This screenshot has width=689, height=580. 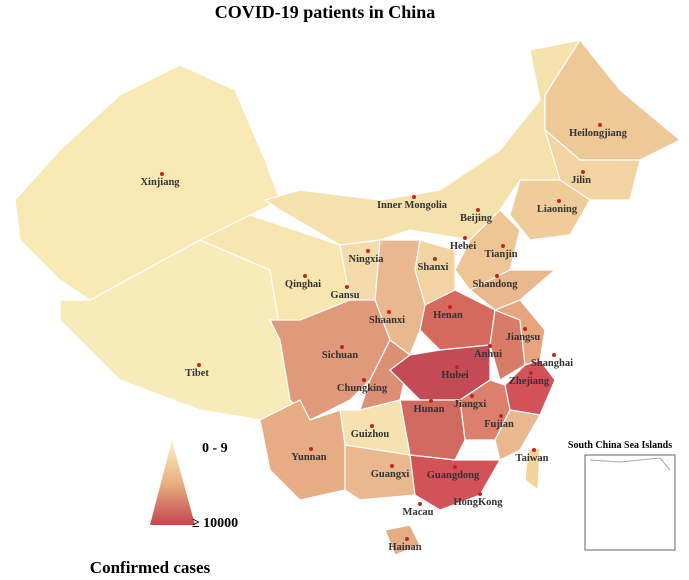 What do you see at coordinates (433, 267) in the screenshot?
I see `region-label: Shanxi` at bounding box center [433, 267].